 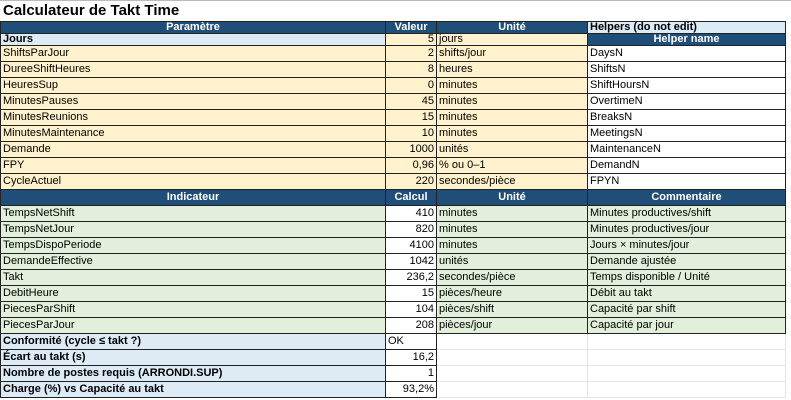 What do you see at coordinates (686, 165) in the screenshot?
I see `helper-name: DemandN` at bounding box center [686, 165].